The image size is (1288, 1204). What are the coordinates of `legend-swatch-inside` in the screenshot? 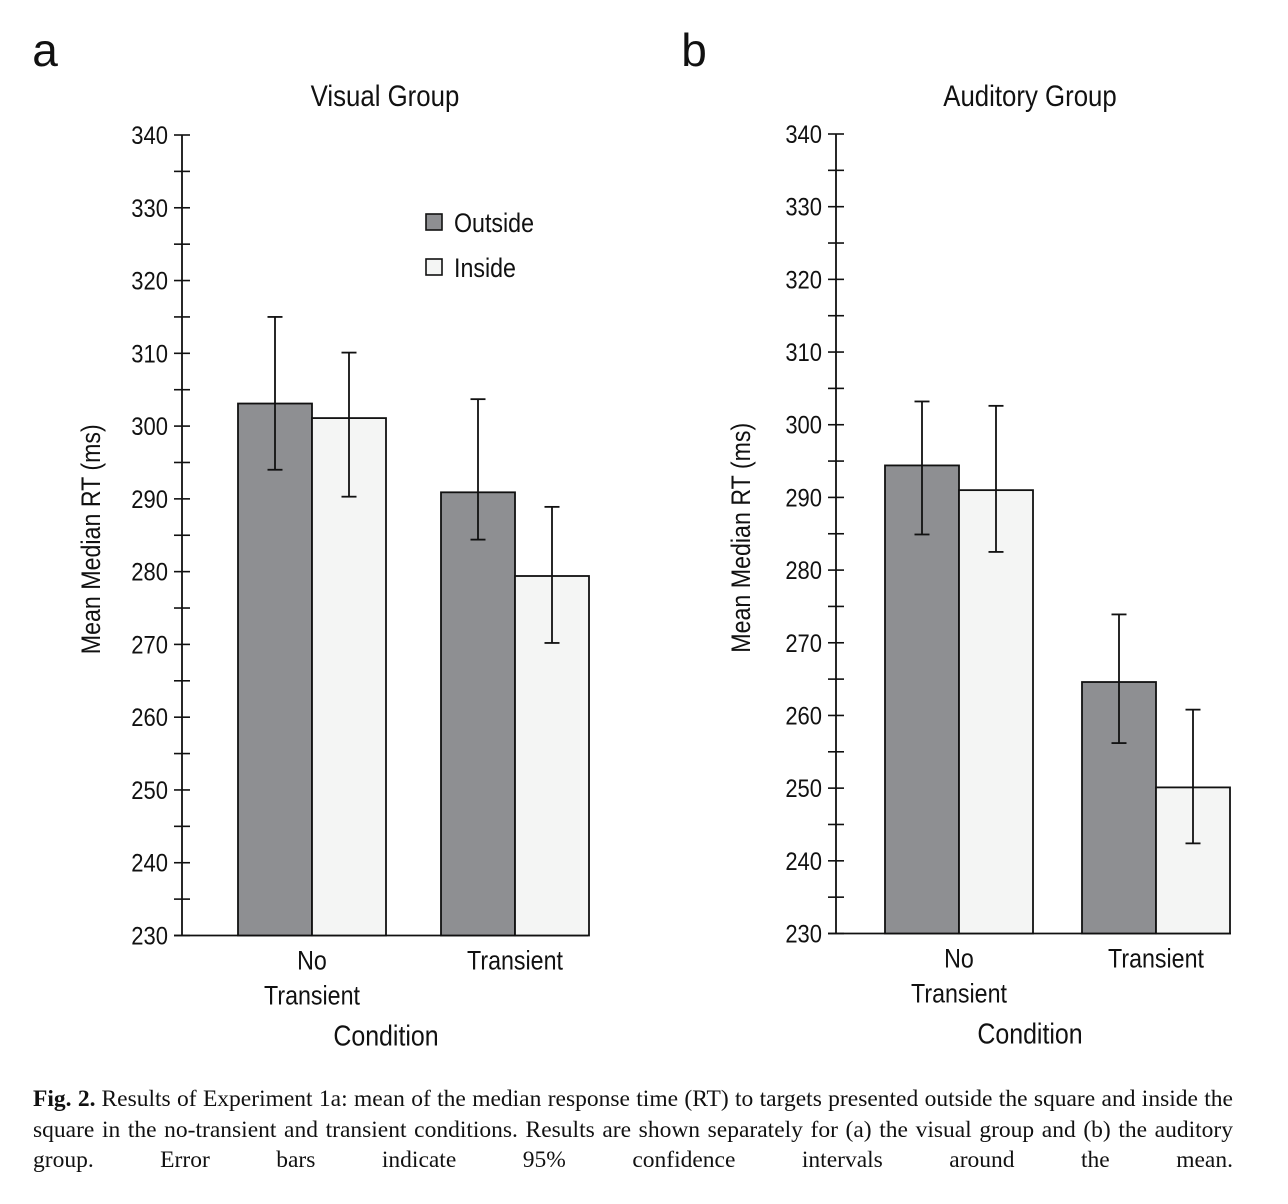 It's located at (434, 267).